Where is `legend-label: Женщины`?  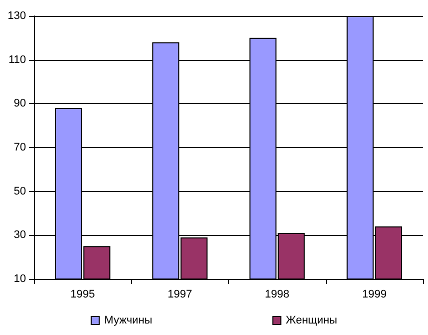 legend-label: Женщины is located at coordinates (312, 320).